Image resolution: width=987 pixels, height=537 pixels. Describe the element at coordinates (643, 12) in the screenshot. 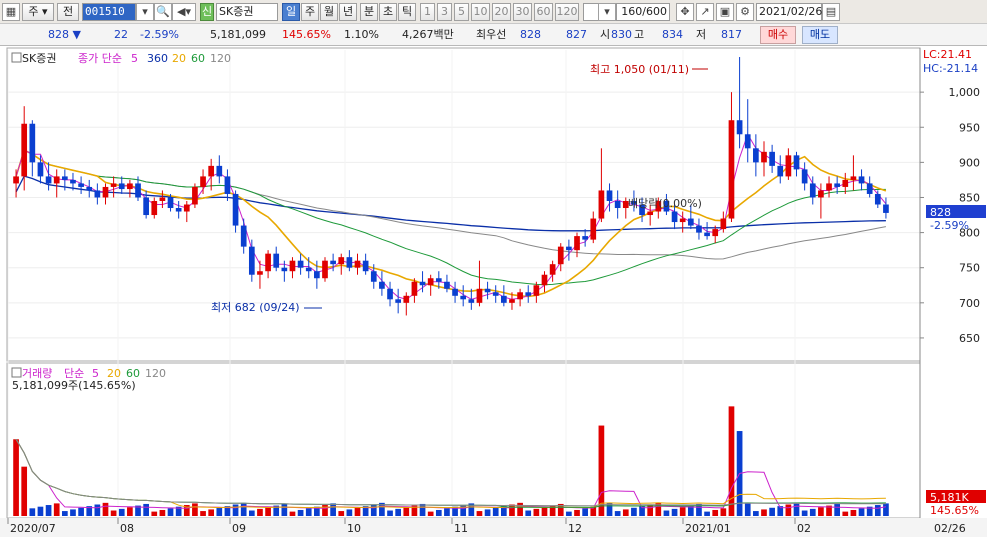

I see `data-count-field: 160/600` at that location.